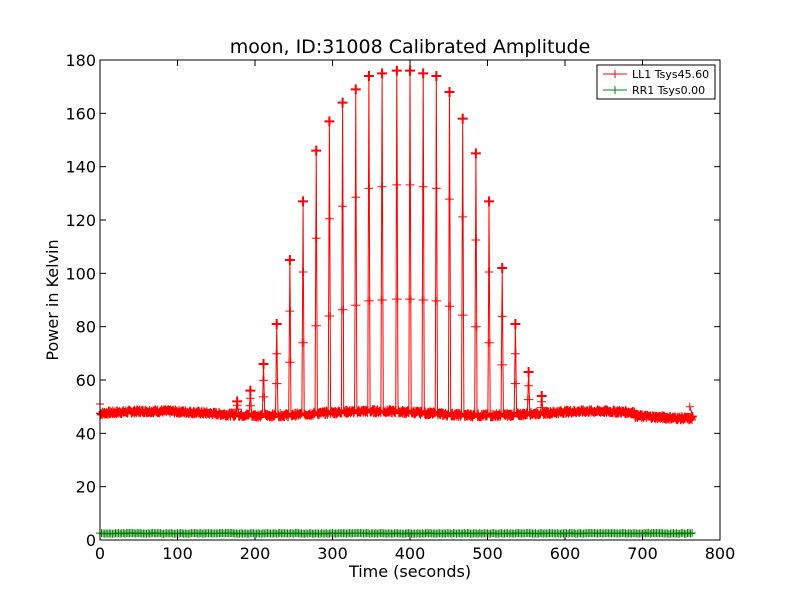 The height and width of the screenshot is (600, 800). Describe the element at coordinates (565, 553) in the screenshot. I see `x-tick-label: 600` at that location.